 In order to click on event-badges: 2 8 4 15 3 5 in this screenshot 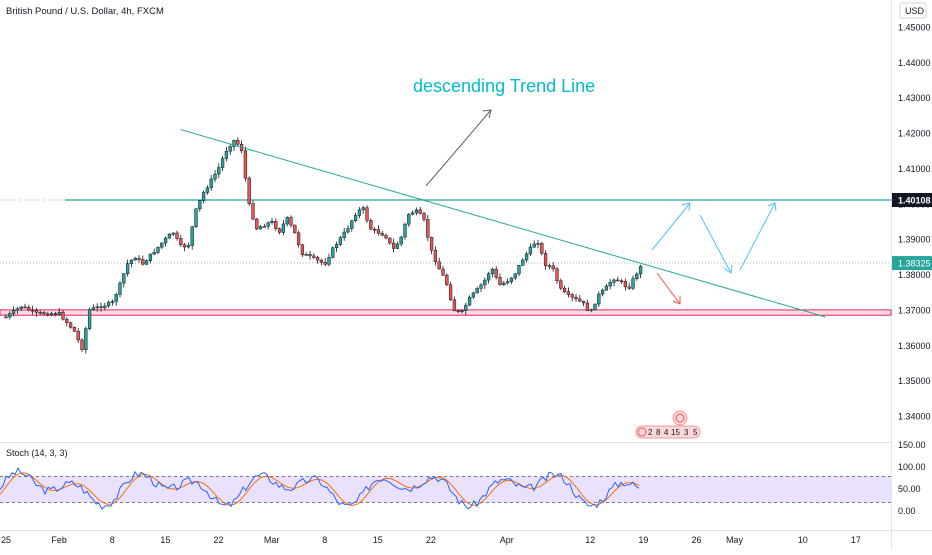, I will do `click(668, 424)`.